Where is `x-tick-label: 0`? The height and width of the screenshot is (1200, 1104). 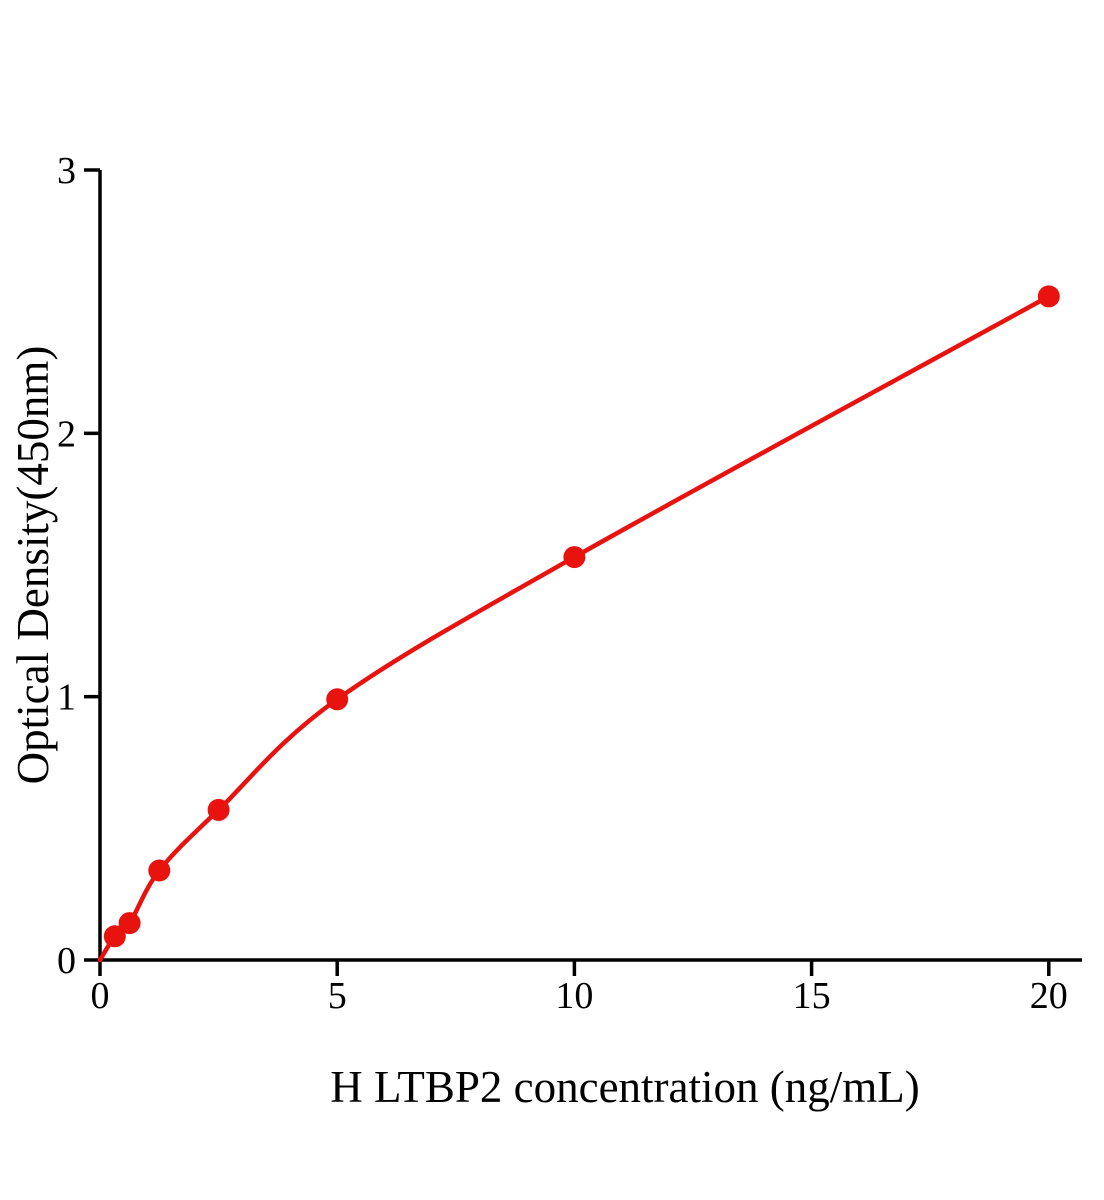 x-tick-label: 0 is located at coordinates (100, 996).